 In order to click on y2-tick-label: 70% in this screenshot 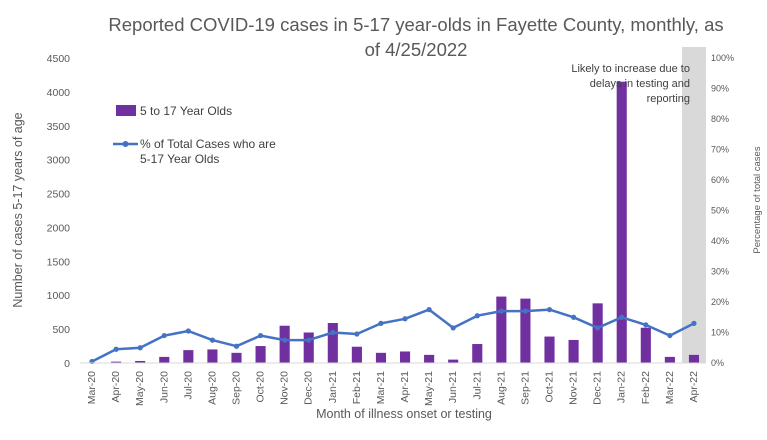, I will do `click(720, 150)`.